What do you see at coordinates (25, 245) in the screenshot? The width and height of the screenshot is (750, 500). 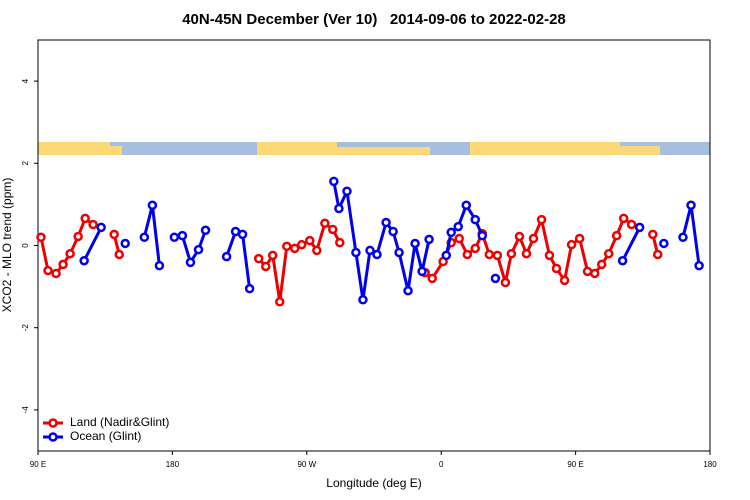 I see `y-tick-label: 0` at bounding box center [25, 245].